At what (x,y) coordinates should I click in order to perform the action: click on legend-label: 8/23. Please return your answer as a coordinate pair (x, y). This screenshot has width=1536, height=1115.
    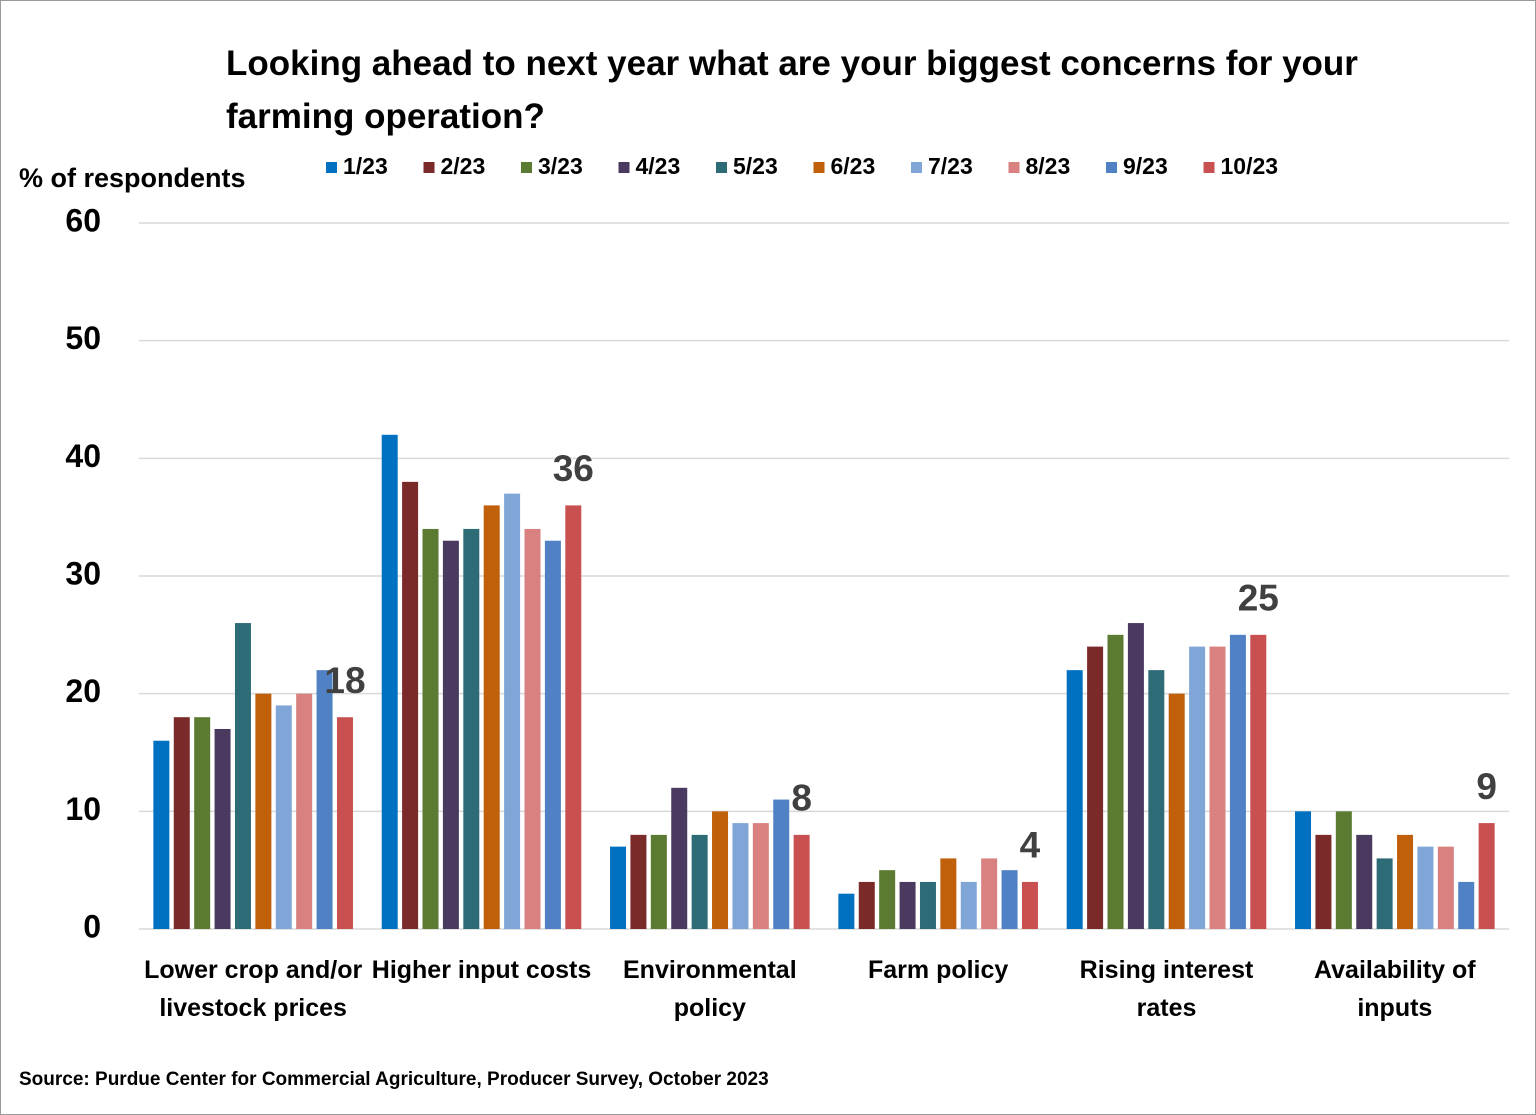
    Looking at the image, I should click on (1048, 166).